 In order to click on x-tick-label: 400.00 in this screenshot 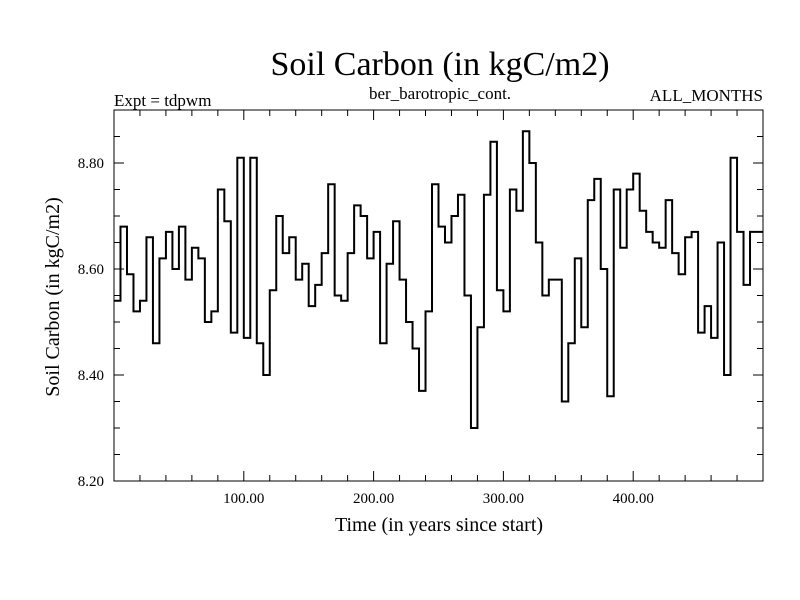, I will do `click(633, 499)`.